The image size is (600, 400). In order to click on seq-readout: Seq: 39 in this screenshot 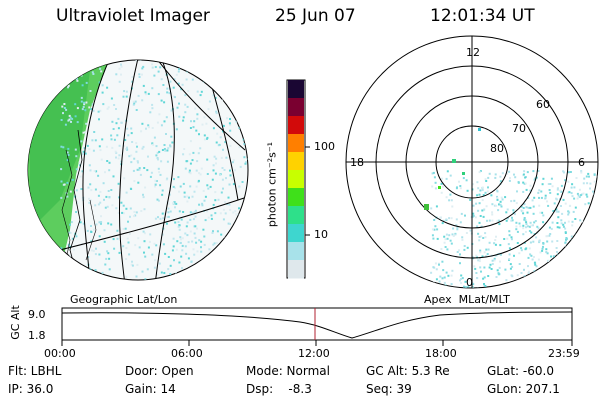, I will do `click(389, 389)`.